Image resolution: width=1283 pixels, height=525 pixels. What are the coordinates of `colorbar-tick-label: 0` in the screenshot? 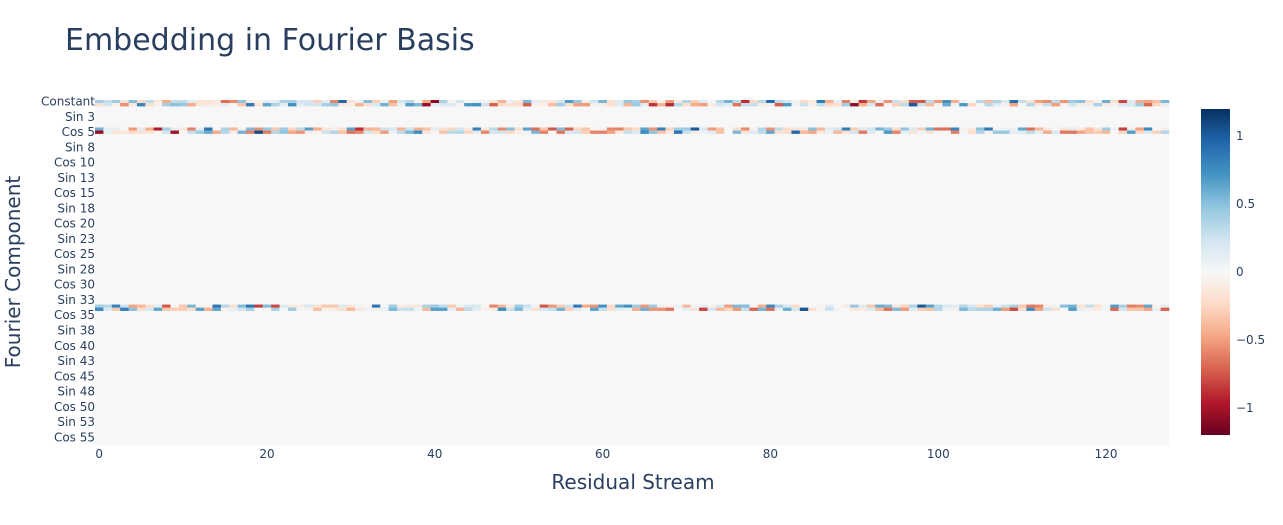 It's located at (1240, 272).